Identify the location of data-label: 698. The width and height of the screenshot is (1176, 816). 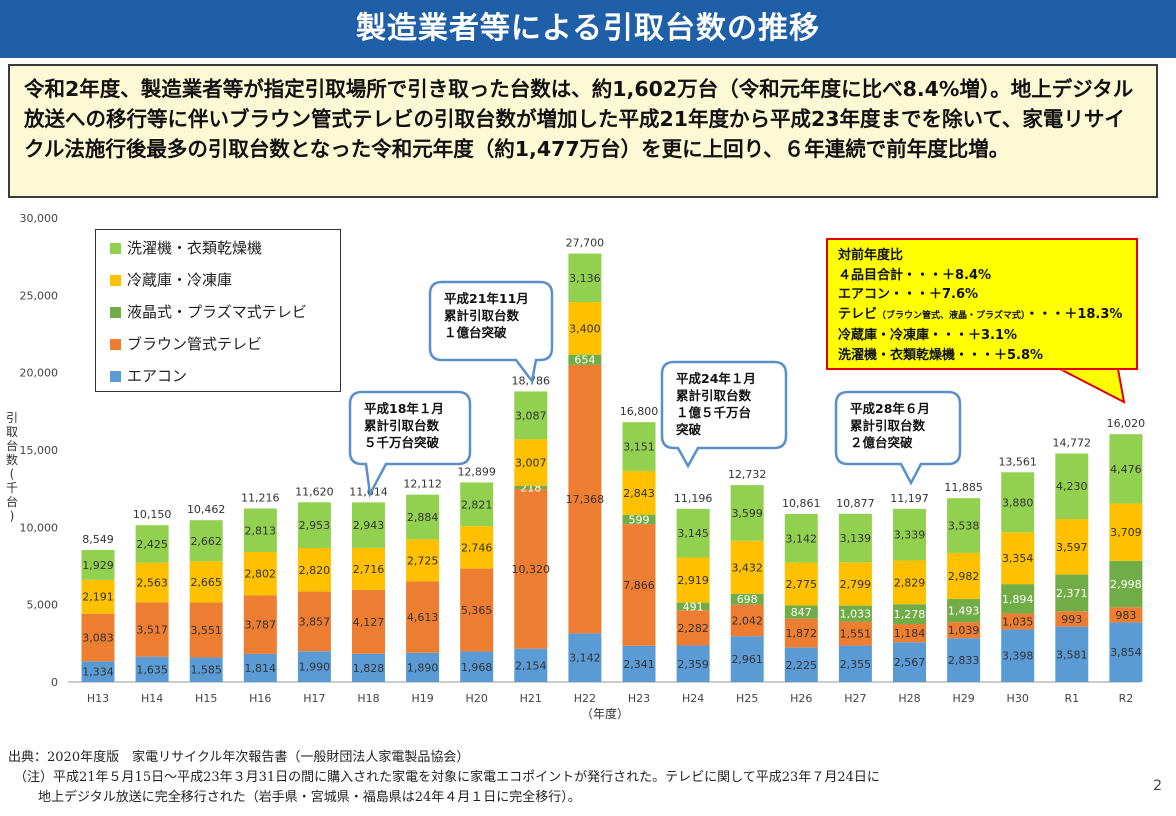
(747, 599).